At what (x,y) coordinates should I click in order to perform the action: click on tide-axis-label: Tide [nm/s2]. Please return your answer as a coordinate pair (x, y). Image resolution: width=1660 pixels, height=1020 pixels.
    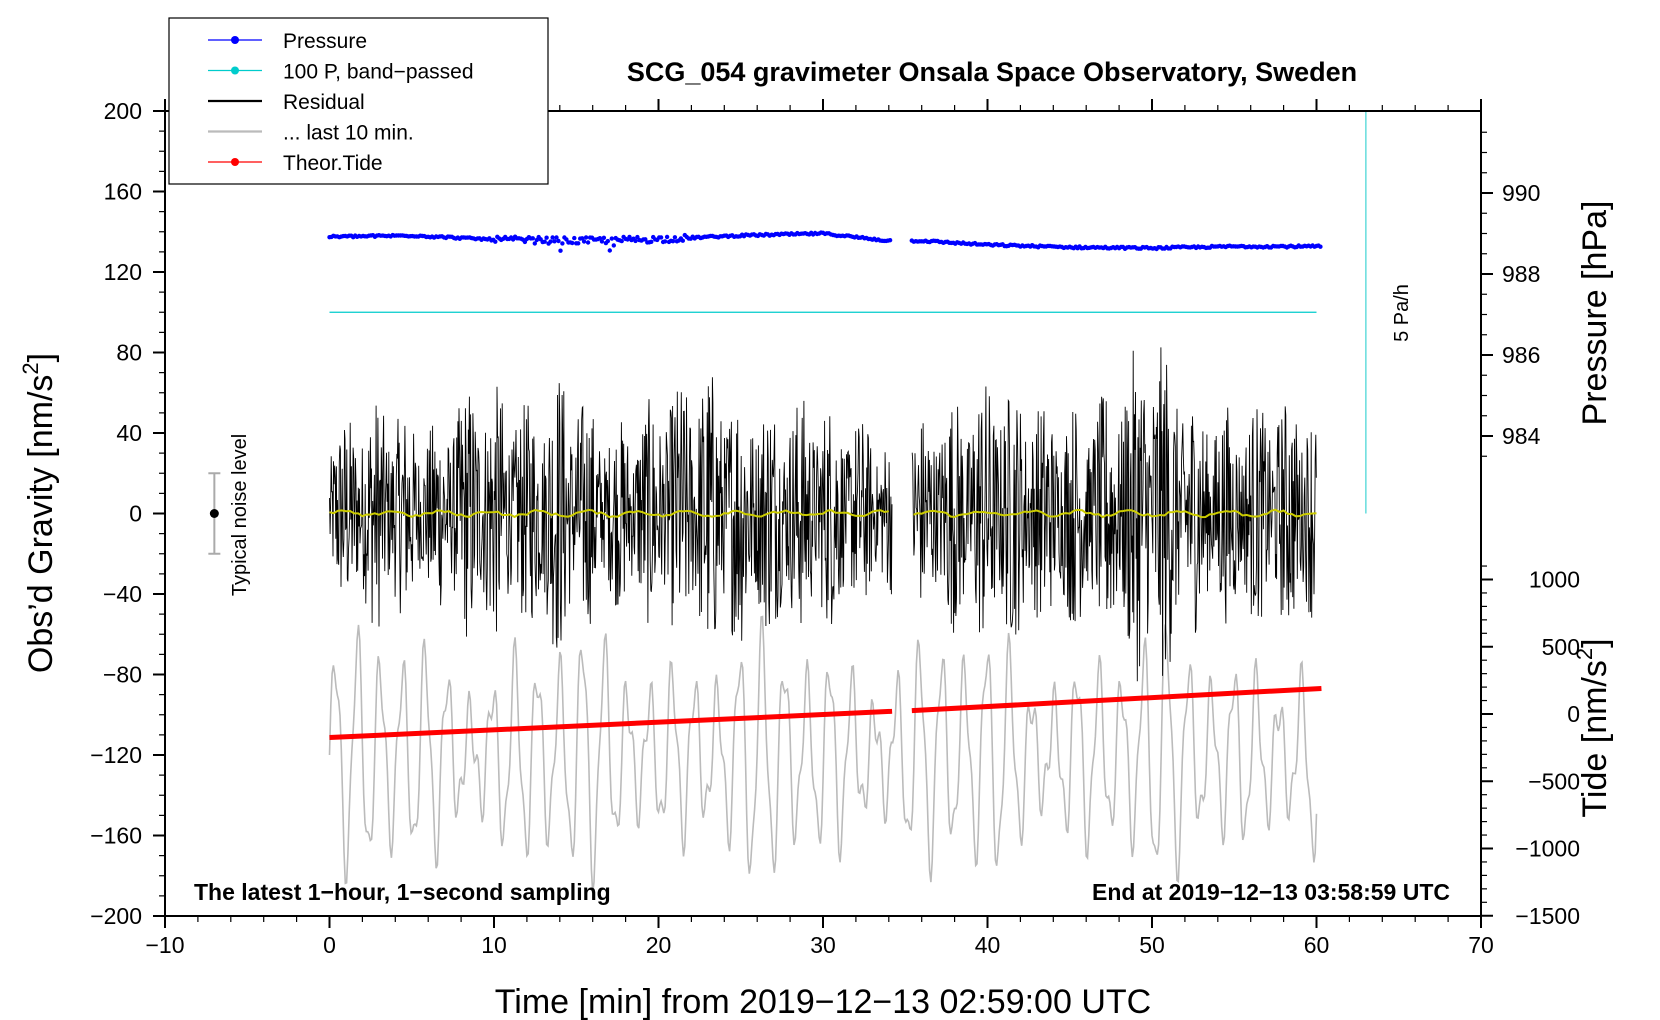
    Looking at the image, I should click on (1593, 727).